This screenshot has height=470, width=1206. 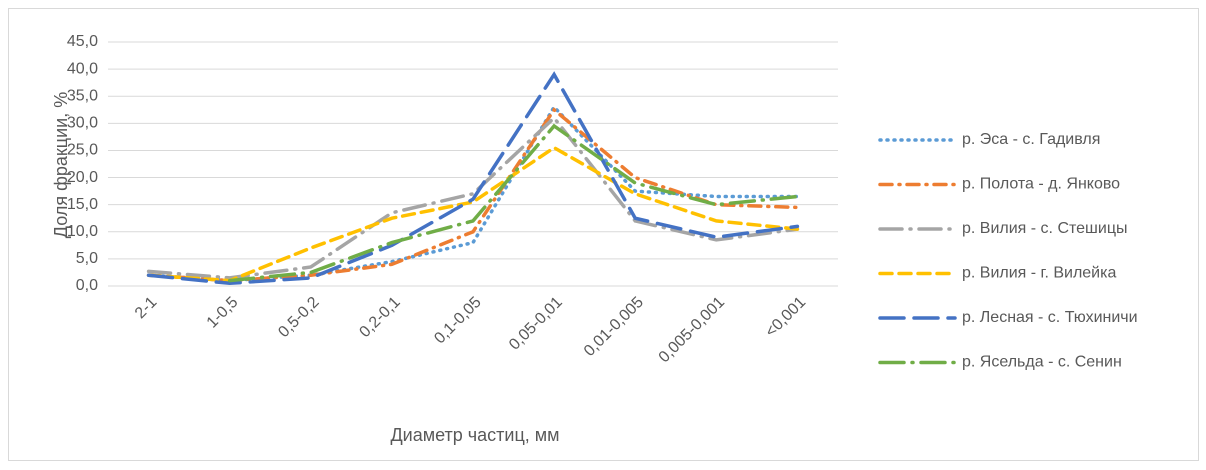 What do you see at coordinates (1044, 228) in the screenshot?
I see `legend-label: р. Вилия - с. Стешицы` at bounding box center [1044, 228].